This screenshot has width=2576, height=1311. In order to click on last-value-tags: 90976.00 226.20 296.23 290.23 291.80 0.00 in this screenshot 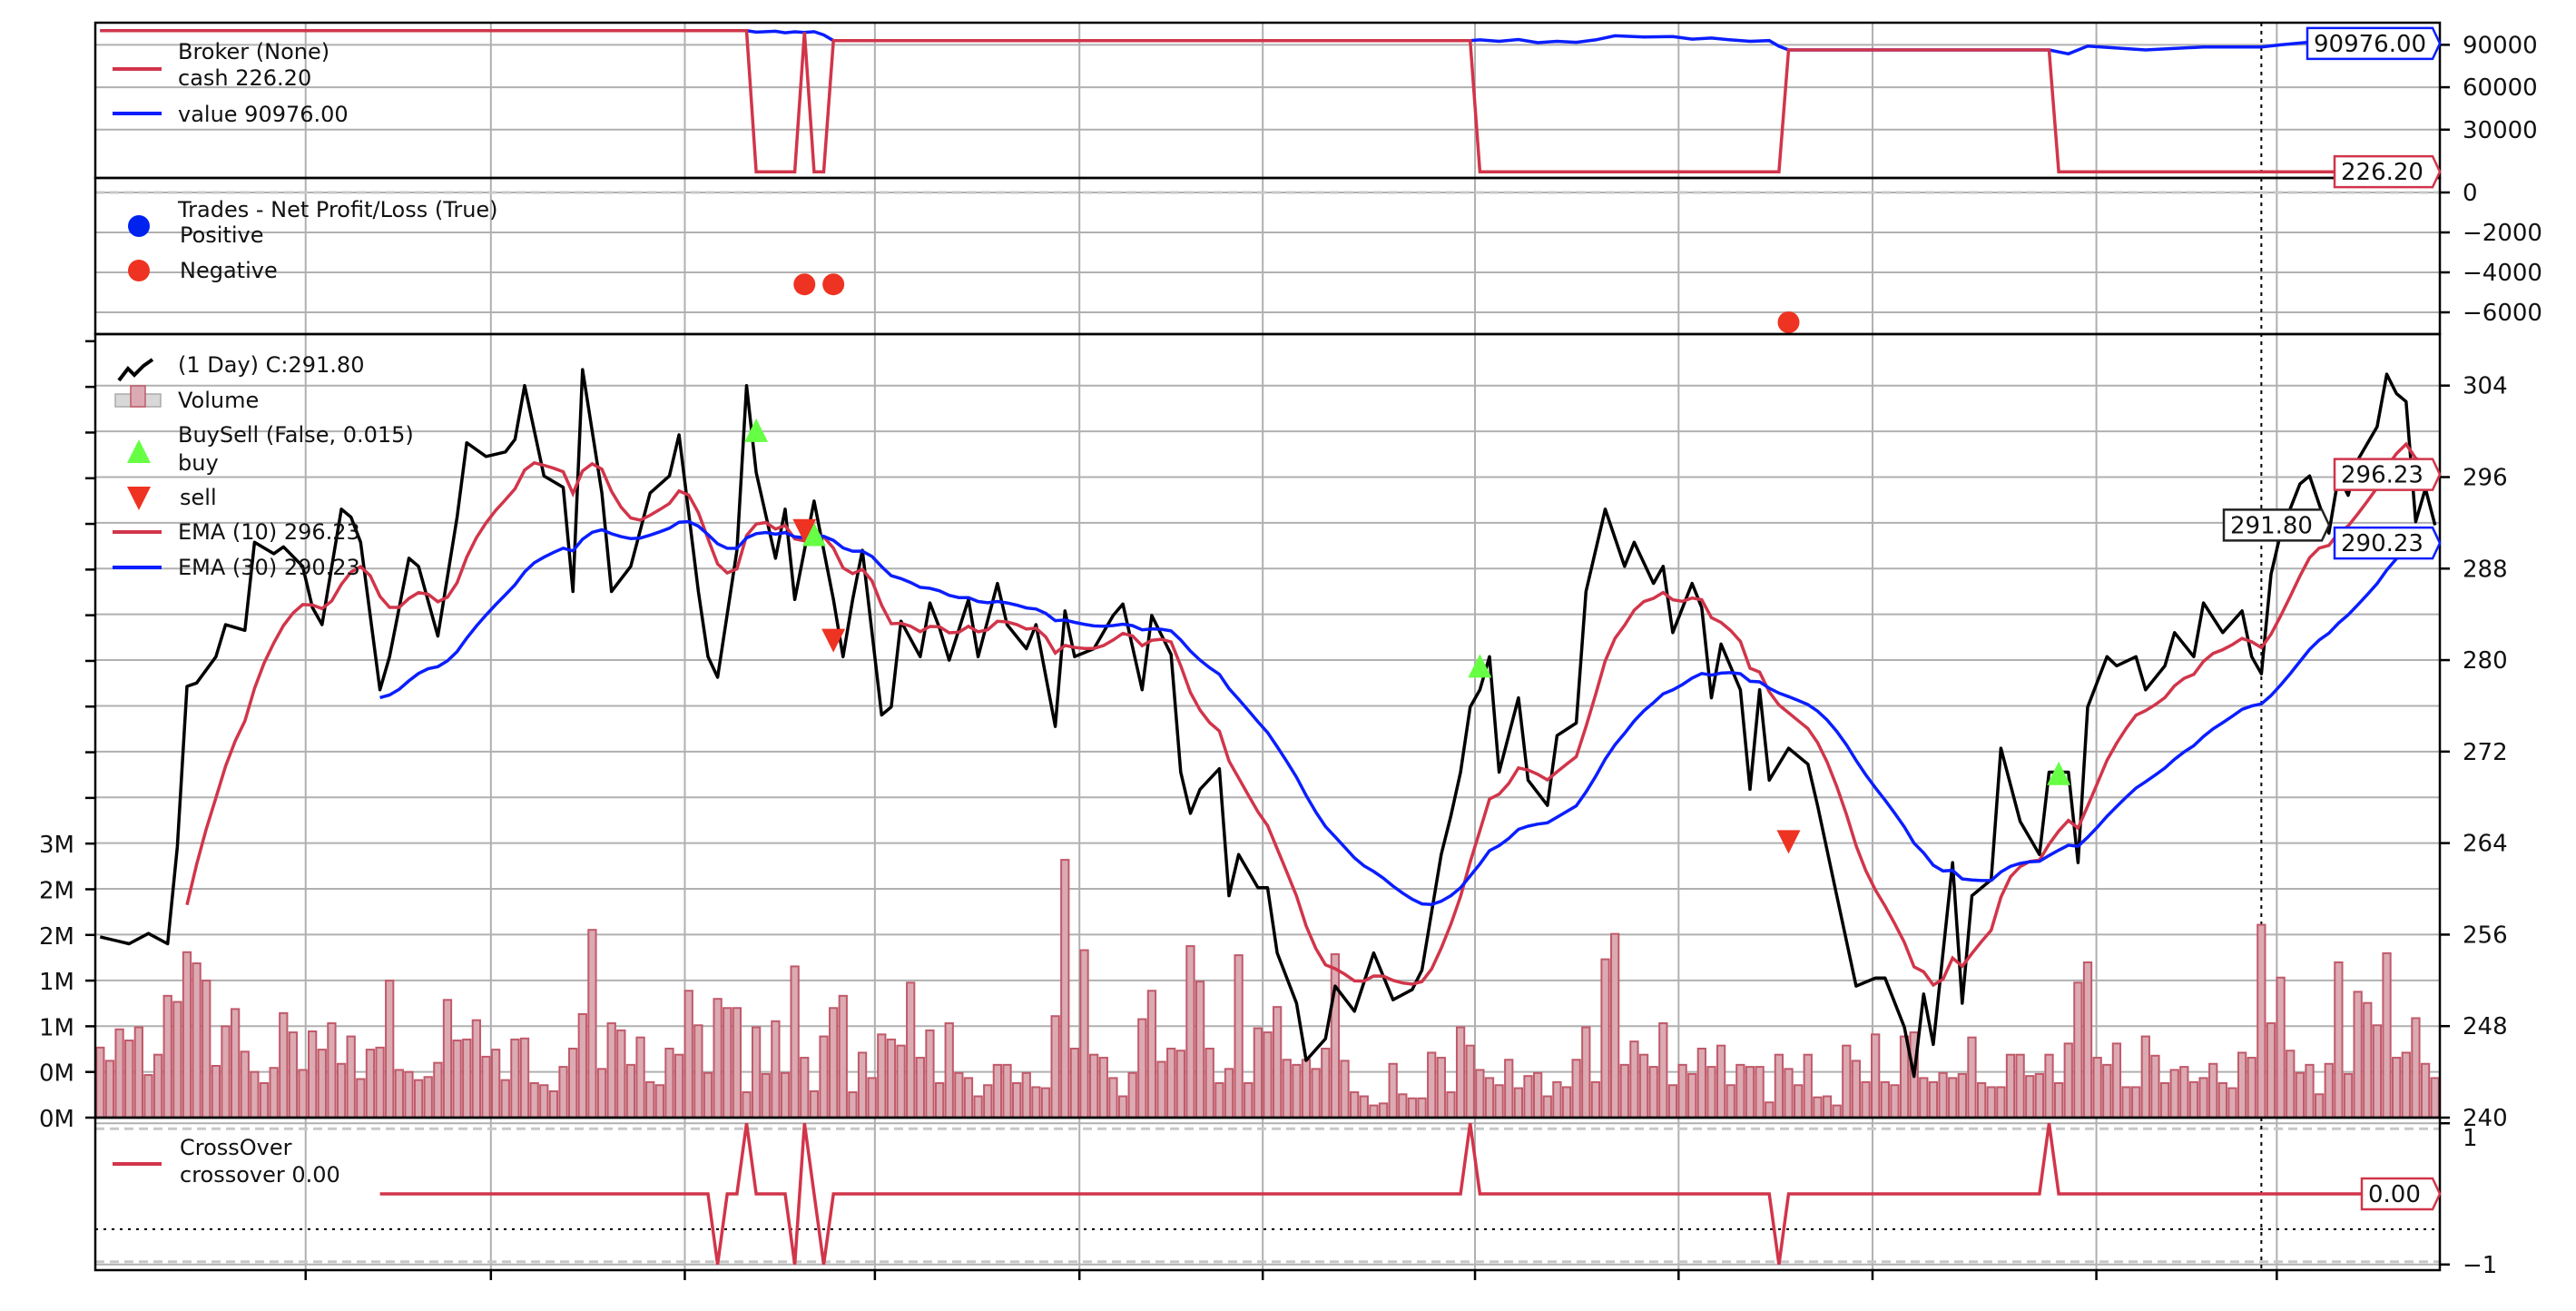, I will do `click(2332, 619)`.